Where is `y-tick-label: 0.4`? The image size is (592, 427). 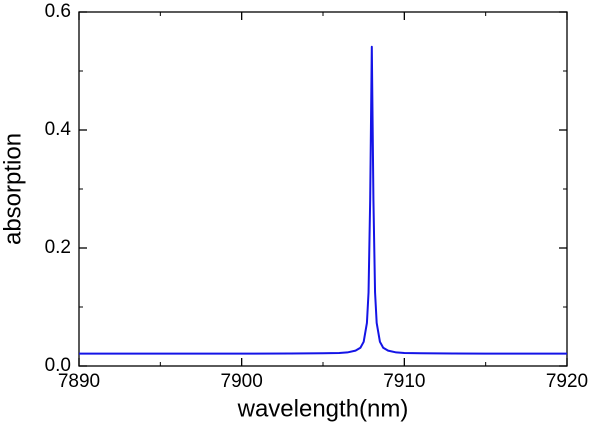 y-tick-label: 0.4 is located at coordinates (58, 129).